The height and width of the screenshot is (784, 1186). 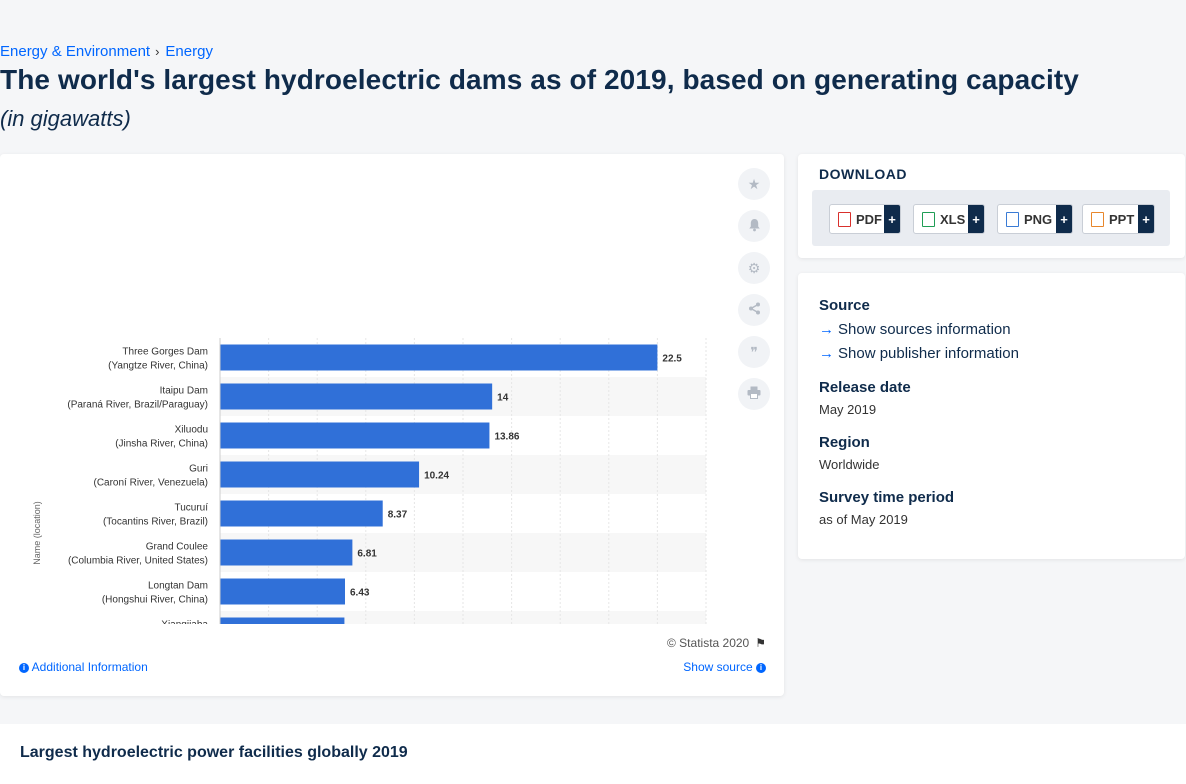 I want to click on bell-icon, so click(x=754, y=226).